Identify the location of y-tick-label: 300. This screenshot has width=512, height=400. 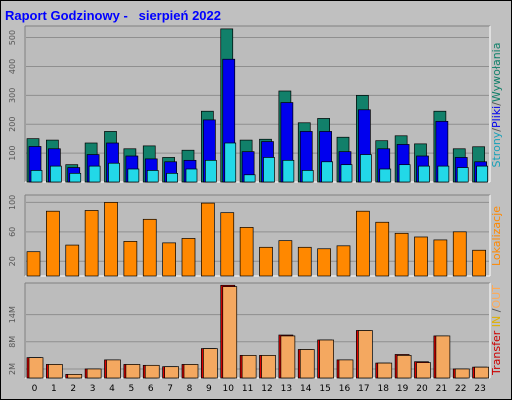
(12, 95).